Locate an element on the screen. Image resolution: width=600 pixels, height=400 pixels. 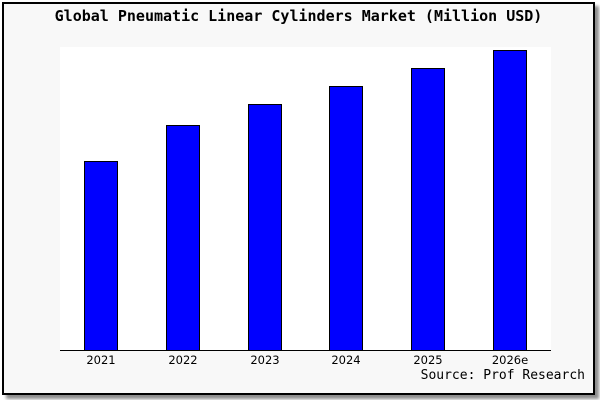
x-tick-label-2022: 2022 is located at coordinates (183, 360).